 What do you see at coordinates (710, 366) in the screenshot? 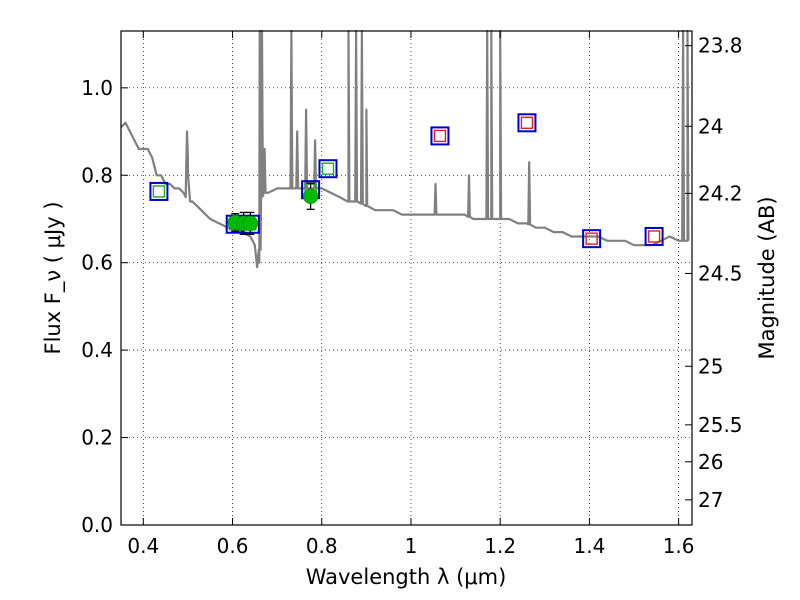
I see `right-axis-tick-label: 25` at bounding box center [710, 366].